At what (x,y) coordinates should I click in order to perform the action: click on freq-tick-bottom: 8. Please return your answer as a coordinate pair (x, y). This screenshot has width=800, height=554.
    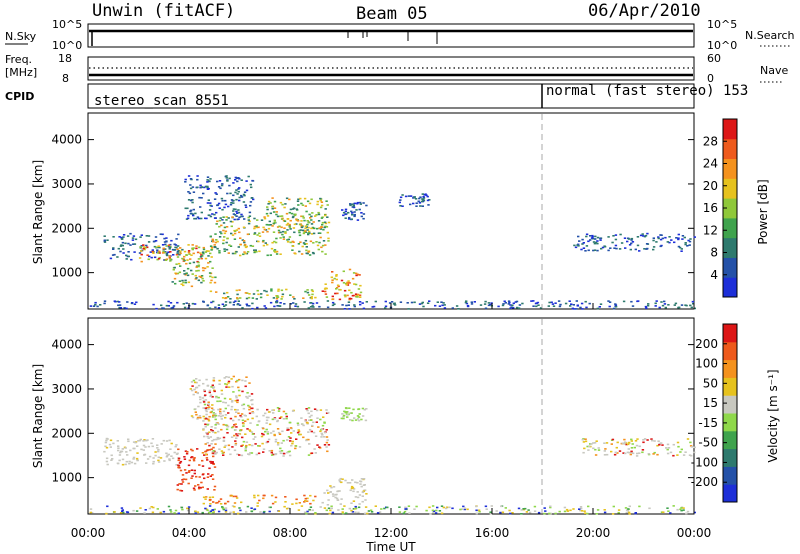
    Looking at the image, I should click on (65, 78).